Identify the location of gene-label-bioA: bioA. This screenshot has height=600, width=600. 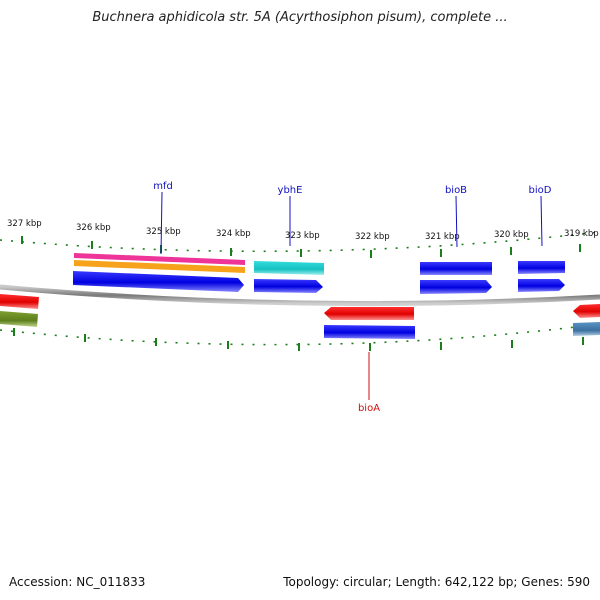
(369, 408).